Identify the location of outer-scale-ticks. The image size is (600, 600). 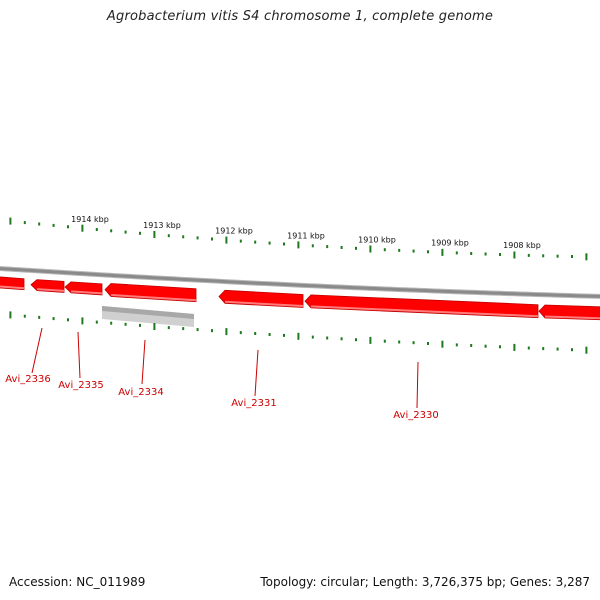
(298, 239).